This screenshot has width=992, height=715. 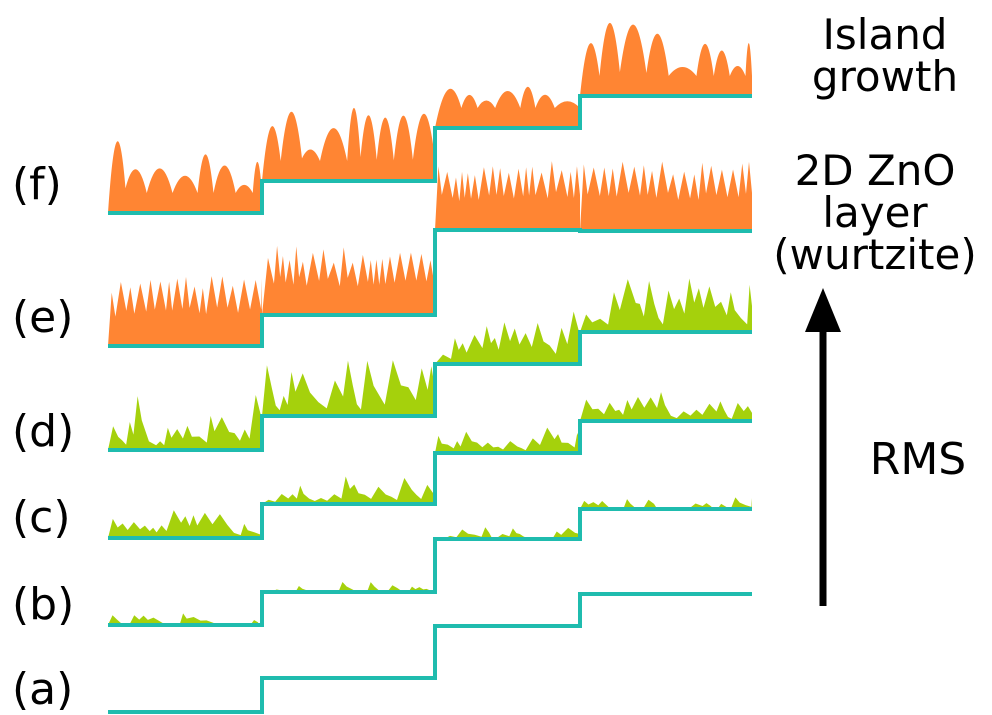 What do you see at coordinates (37, 184) in the screenshot?
I see `row-label-f: (f)` at bounding box center [37, 184].